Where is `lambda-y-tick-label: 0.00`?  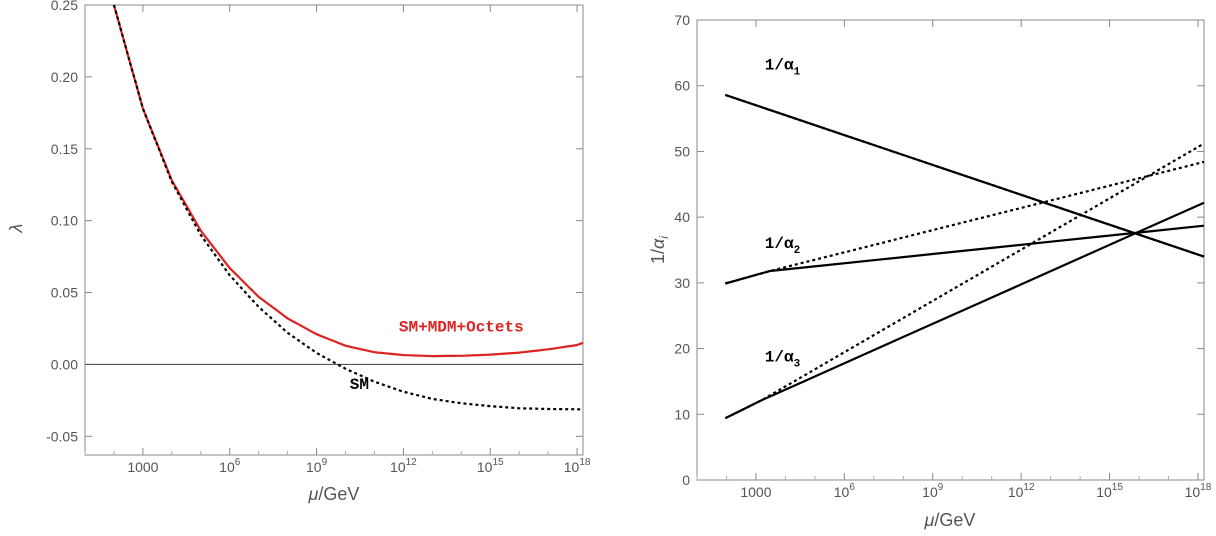 lambda-y-tick-label: 0.00 is located at coordinates (64, 364).